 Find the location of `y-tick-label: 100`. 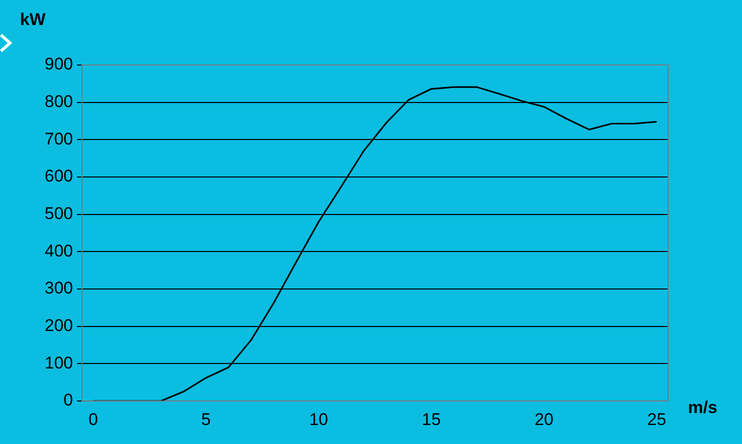

y-tick-label: 100 is located at coordinates (58, 362).